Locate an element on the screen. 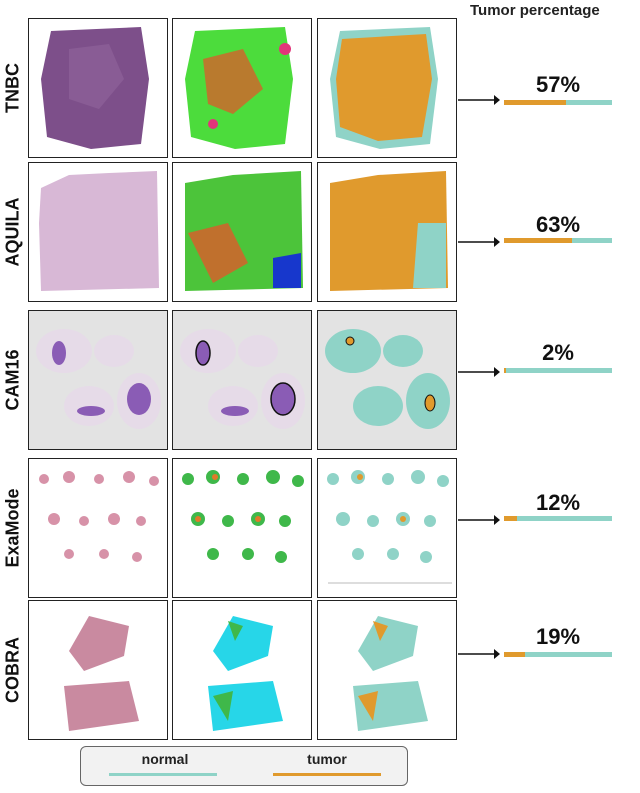  tumor-percentage: 2% is located at coordinates (558, 352).